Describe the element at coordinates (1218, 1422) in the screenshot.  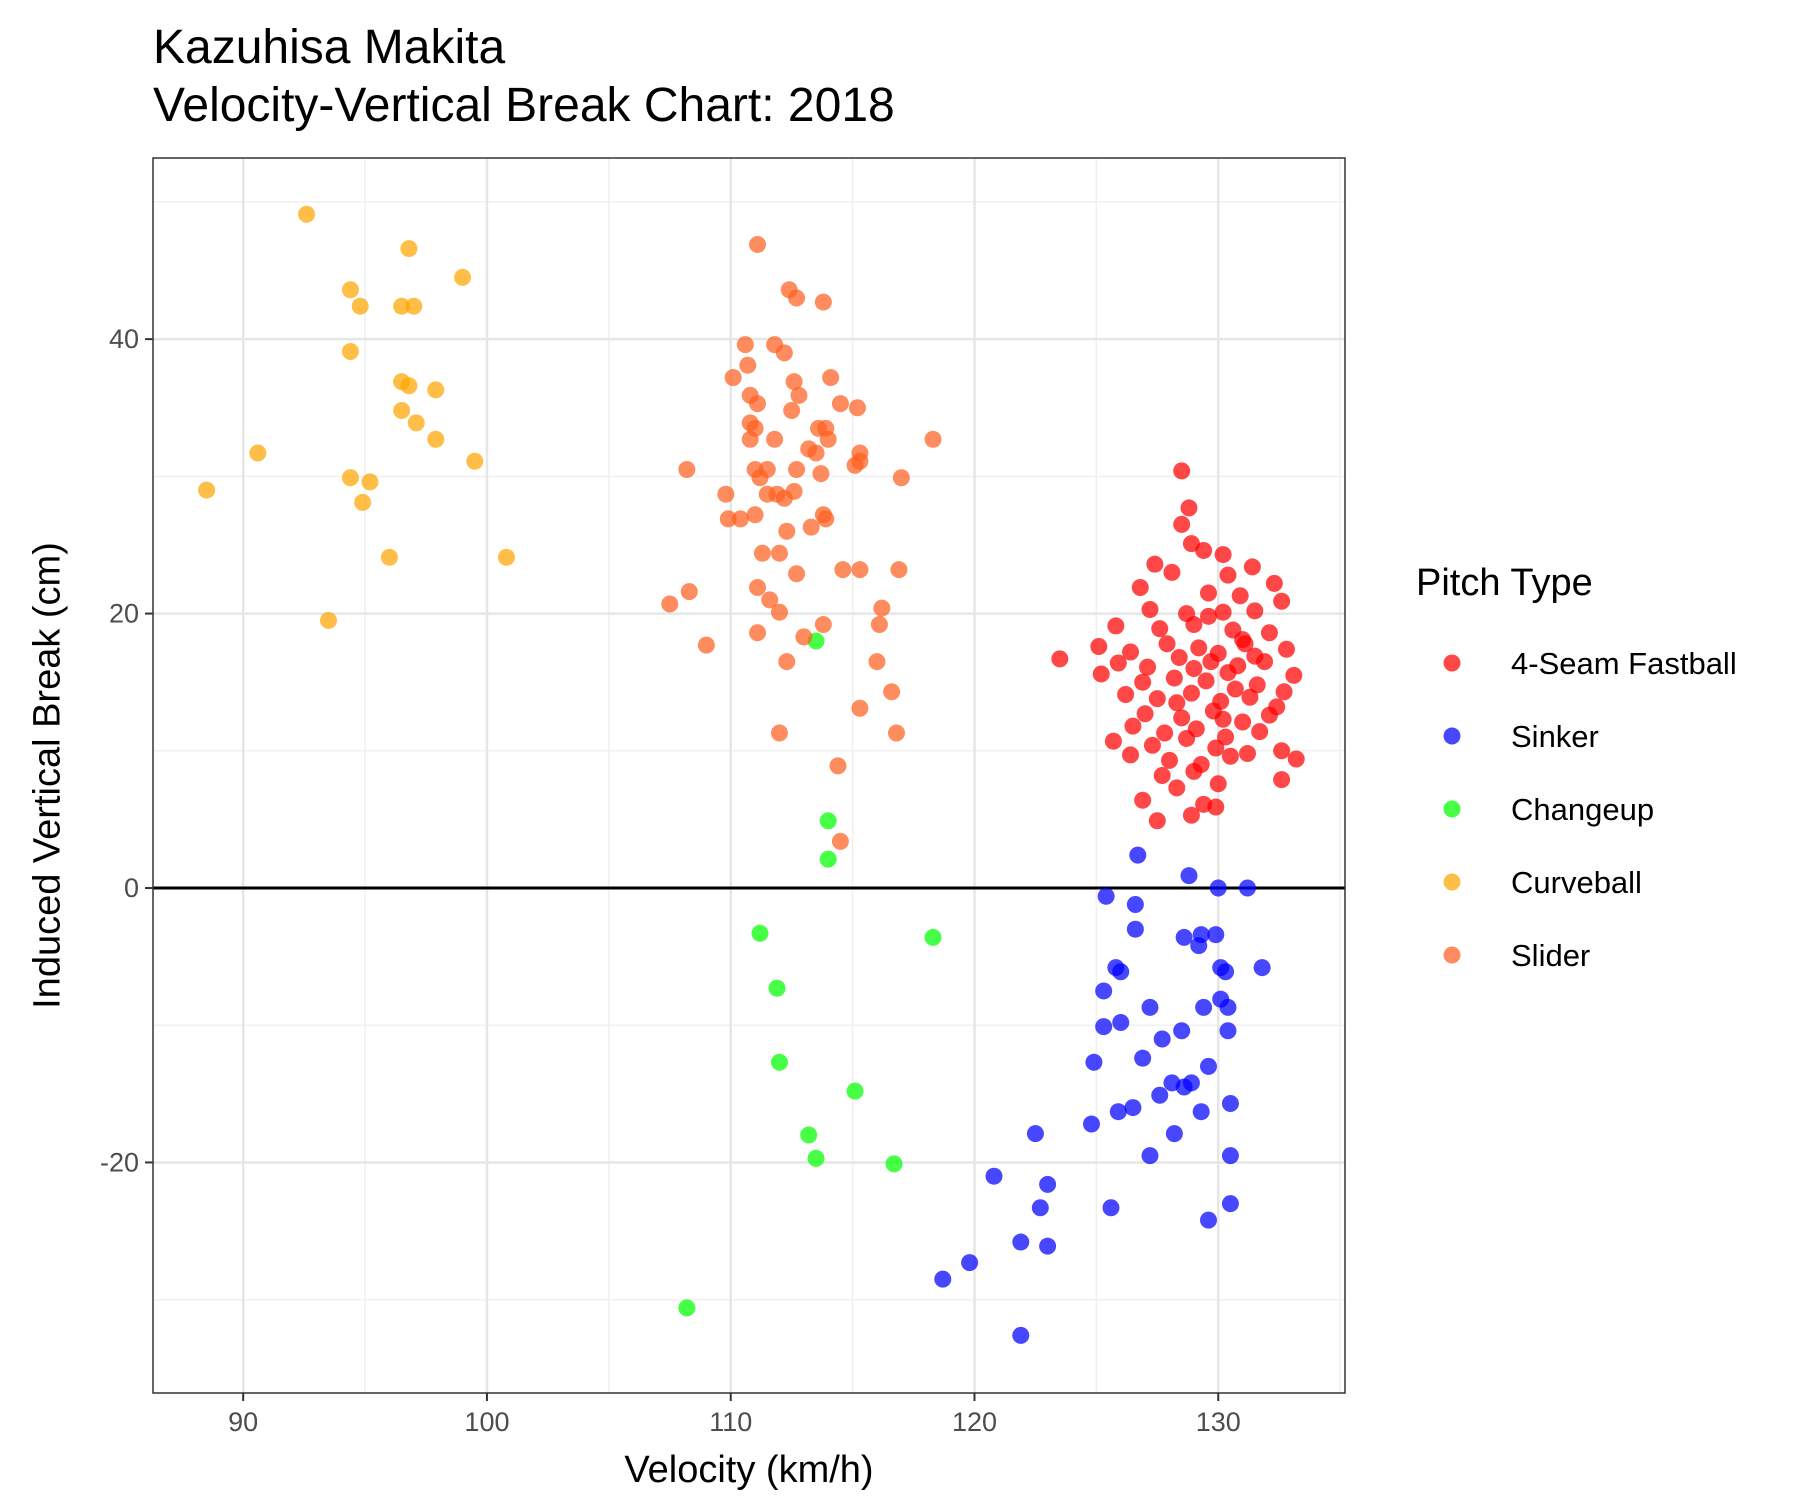
I see `x-tick-label: 130` at that location.